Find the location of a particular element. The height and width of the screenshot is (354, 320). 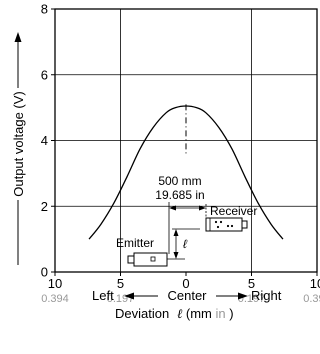

x-axis-direction: Left Center Right is located at coordinates (187, 295).